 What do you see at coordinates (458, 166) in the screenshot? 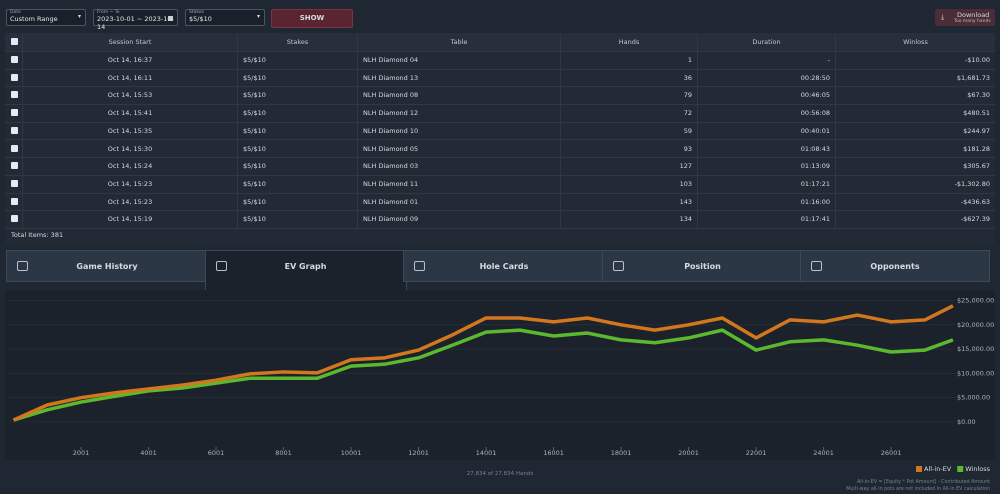
I see `table-cell: NLH Diamond 03` at bounding box center [458, 166].